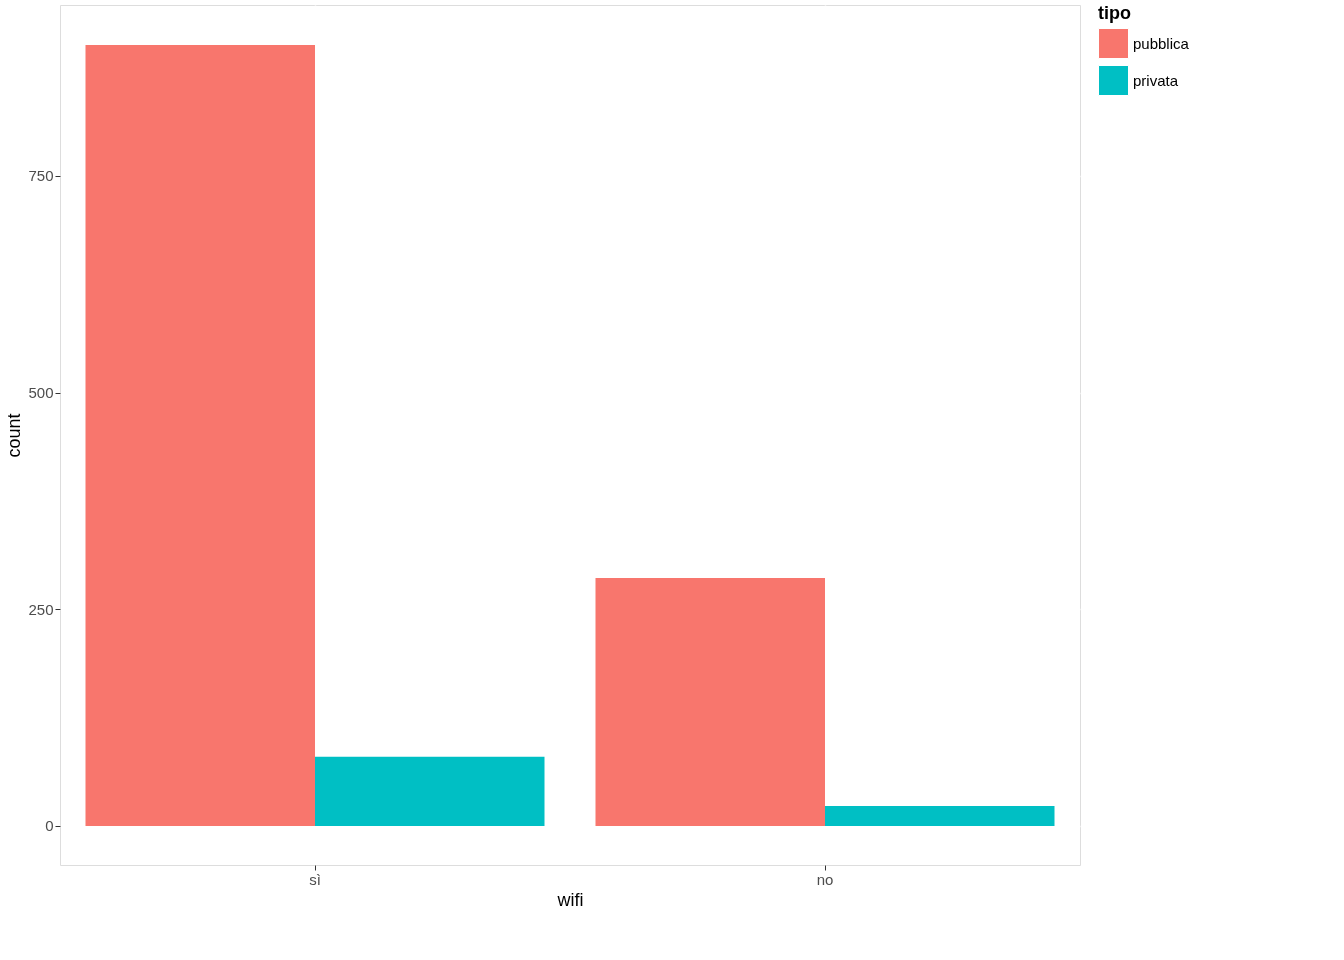 Image resolution: width=1344 pixels, height=960 pixels. Describe the element at coordinates (1156, 80) in the screenshot. I see `legend-label: privata` at that location.